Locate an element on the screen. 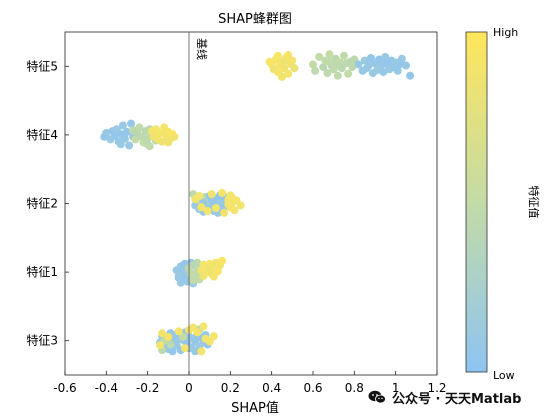  chart-title: SHAP蜂群图 is located at coordinates (255, 19).